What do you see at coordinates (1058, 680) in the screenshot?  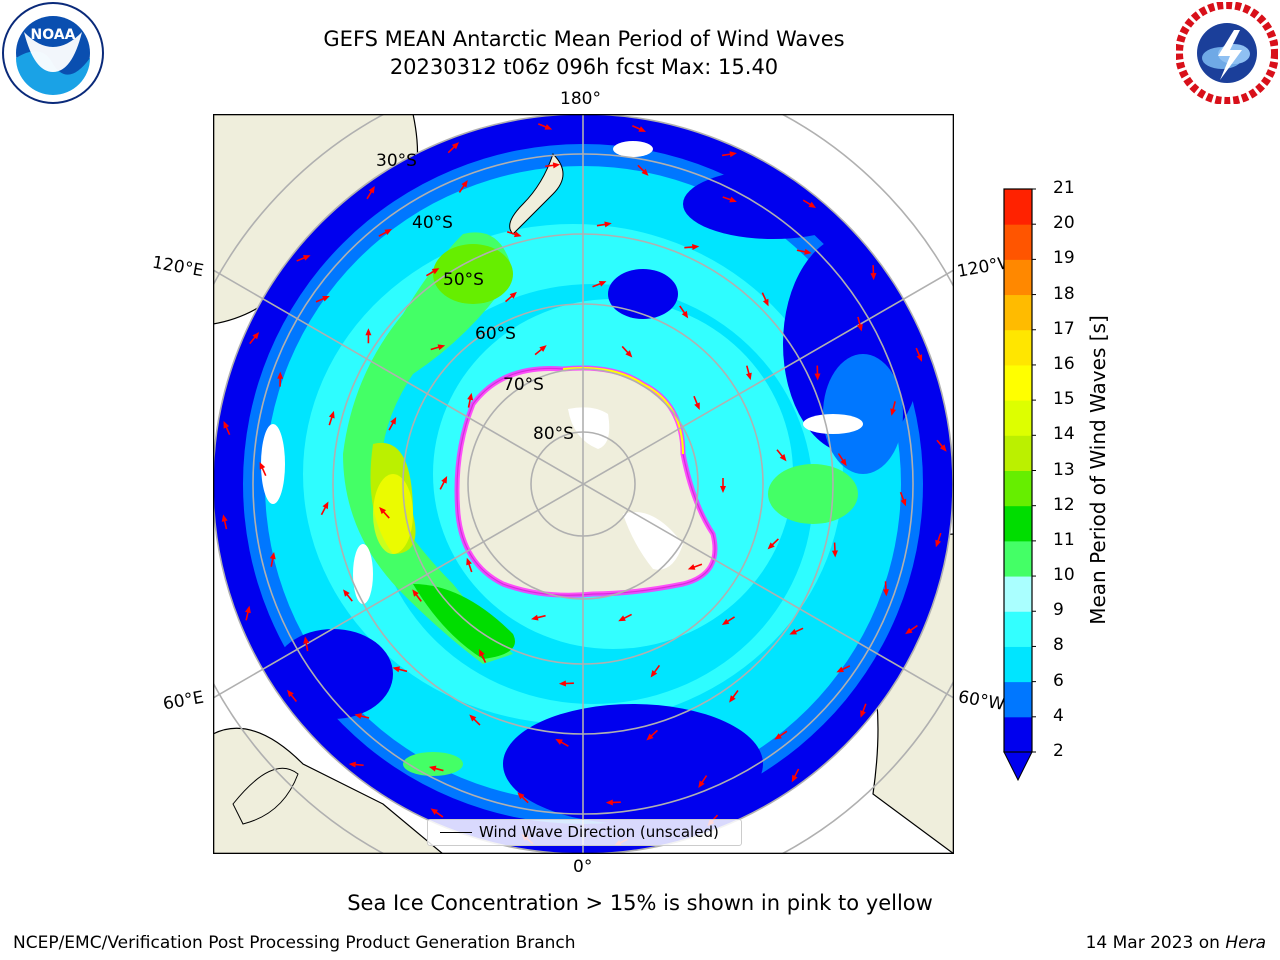 I see `colorbar-tick-label: 6` at bounding box center [1058, 680].